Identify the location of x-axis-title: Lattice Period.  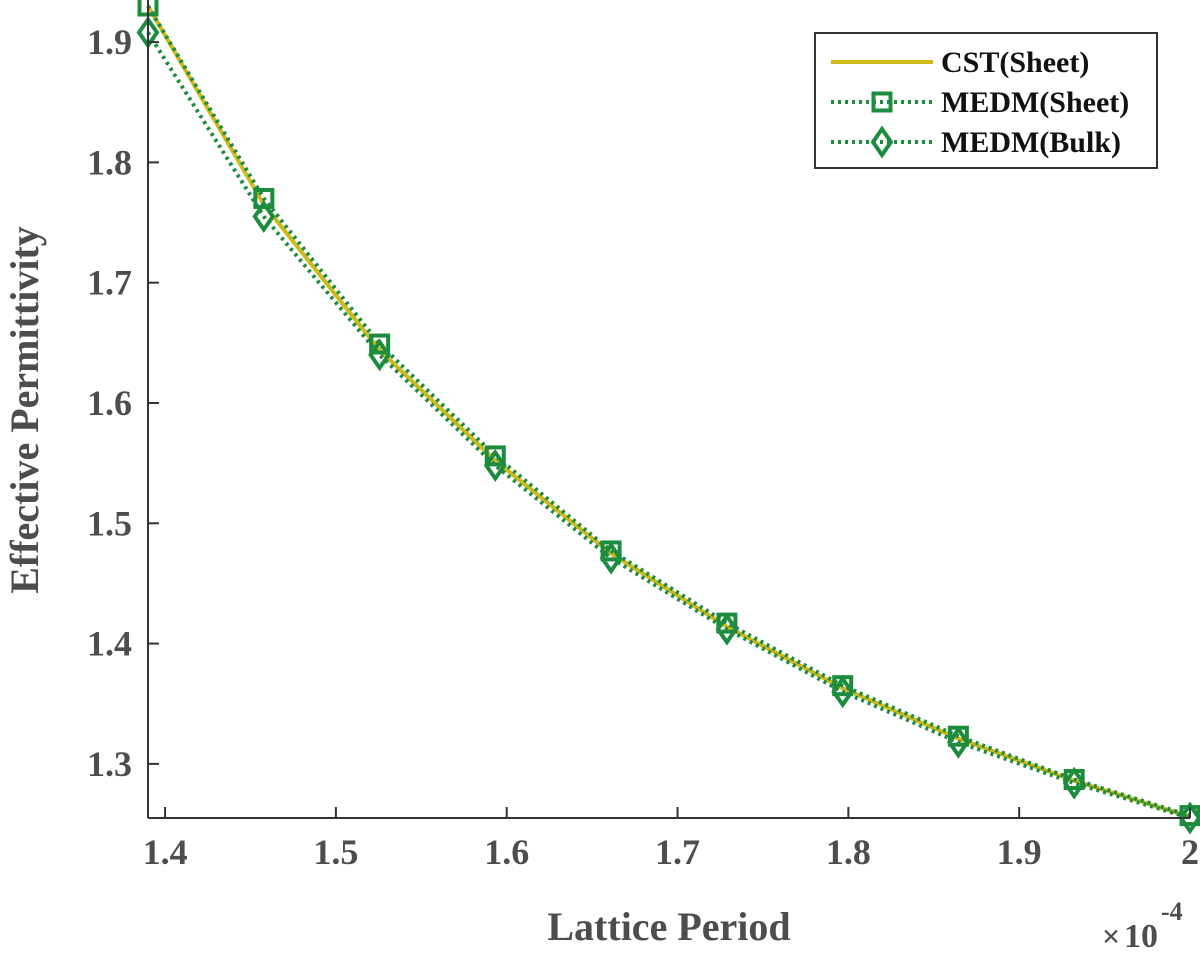
(668, 926).